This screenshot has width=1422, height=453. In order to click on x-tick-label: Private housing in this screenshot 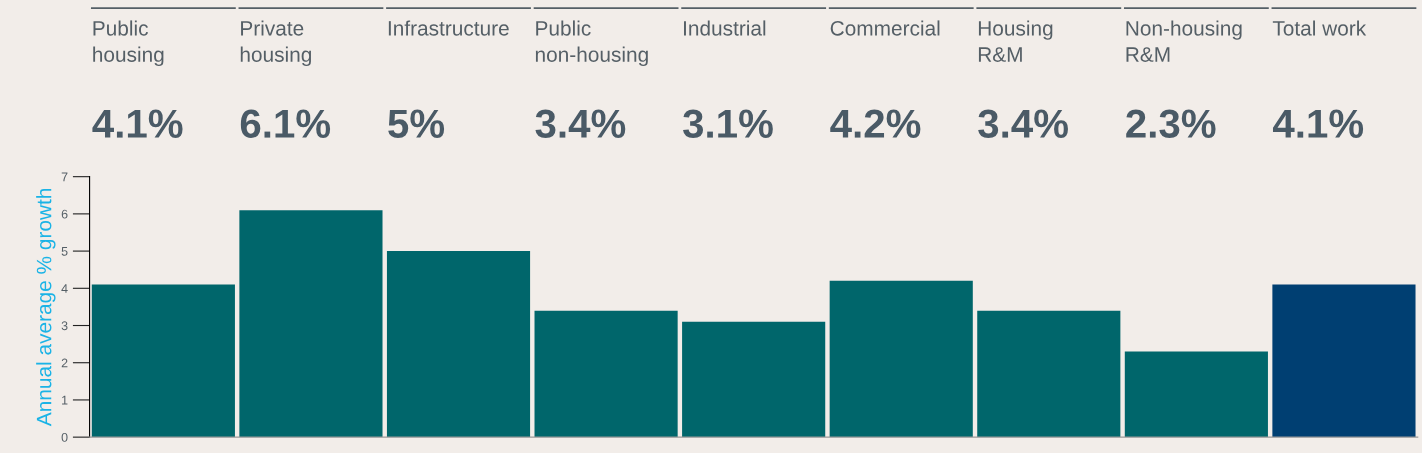, I will do `click(276, 43)`.